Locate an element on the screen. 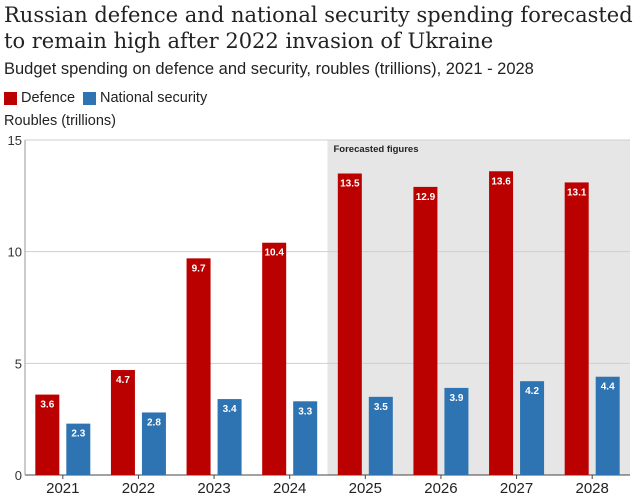 This screenshot has width=640, height=503. bar-defence-2024 is located at coordinates (274, 358).